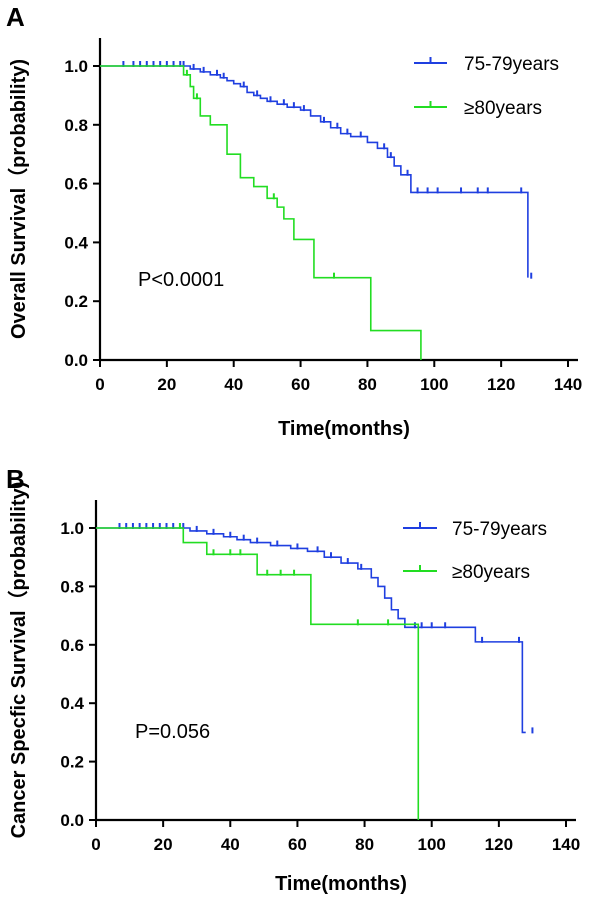 This screenshot has height=900, width=597. I want to click on p-value-annotation: P=0.056, so click(172, 732).